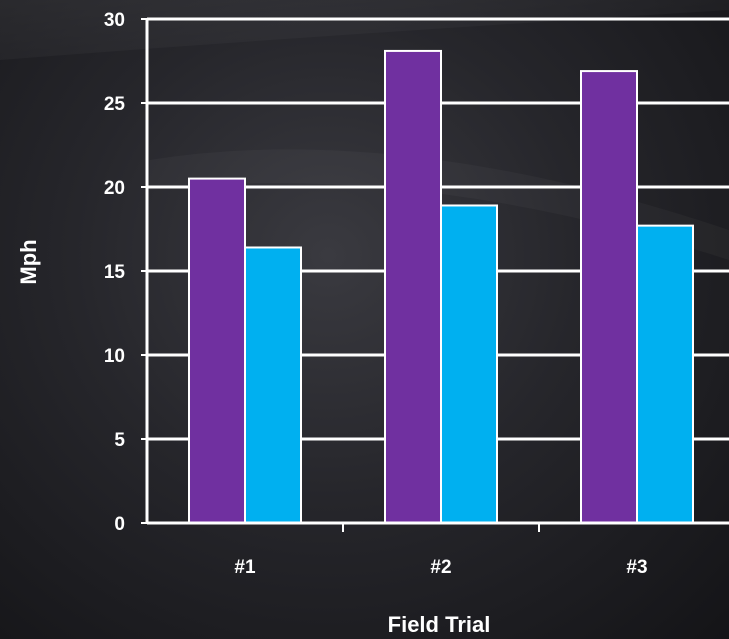 The width and height of the screenshot is (729, 639). I want to click on y-axis-title: Mph, so click(28, 261).